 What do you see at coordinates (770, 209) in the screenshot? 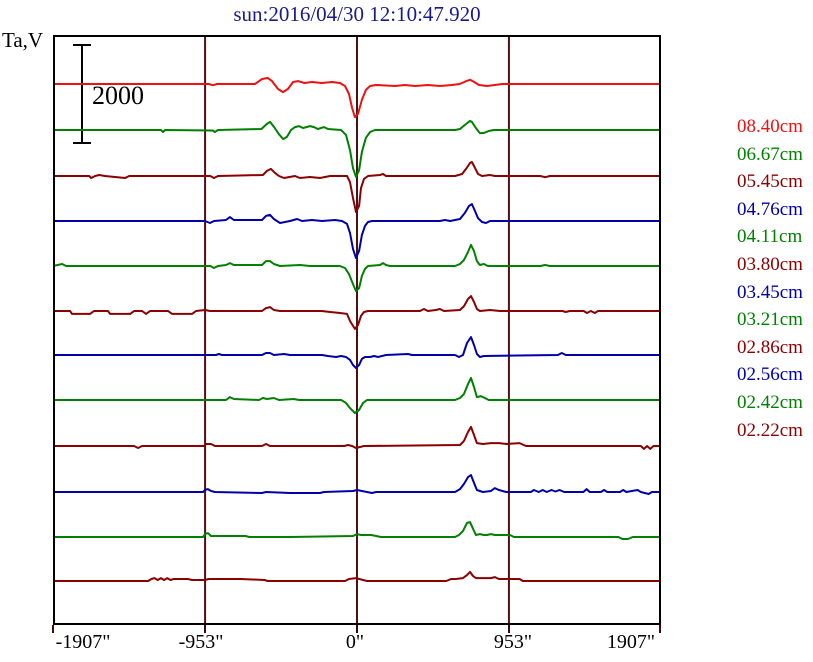
I see `legend-item: 04.76cm` at bounding box center [770, 209].